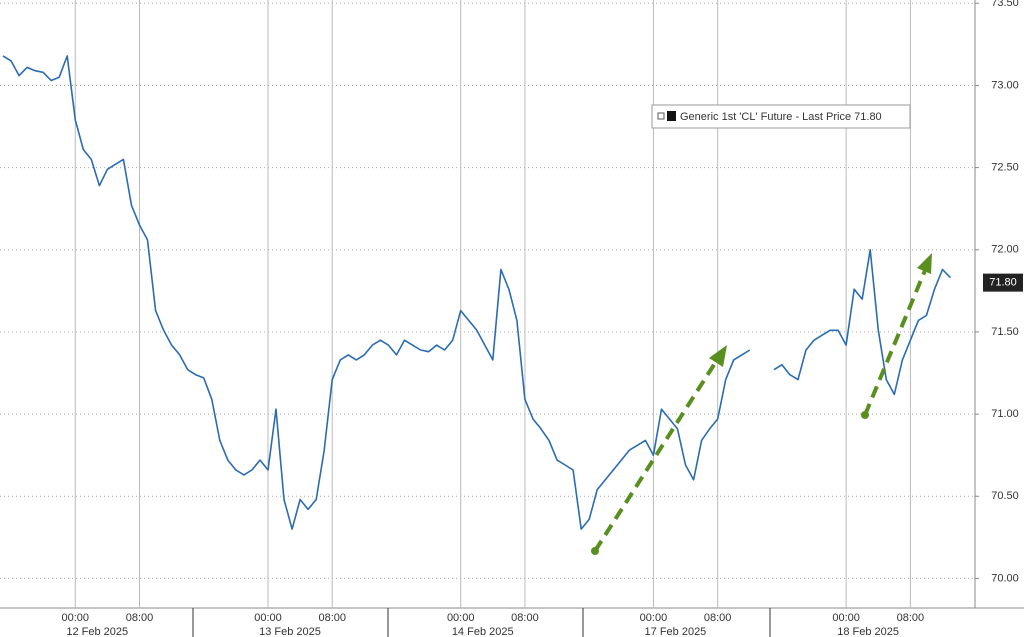  What do you see at coordinates (1005, 496) in the screenshot?
I see `y-tick-label: 70.50` at bounding box center [1005, 496].